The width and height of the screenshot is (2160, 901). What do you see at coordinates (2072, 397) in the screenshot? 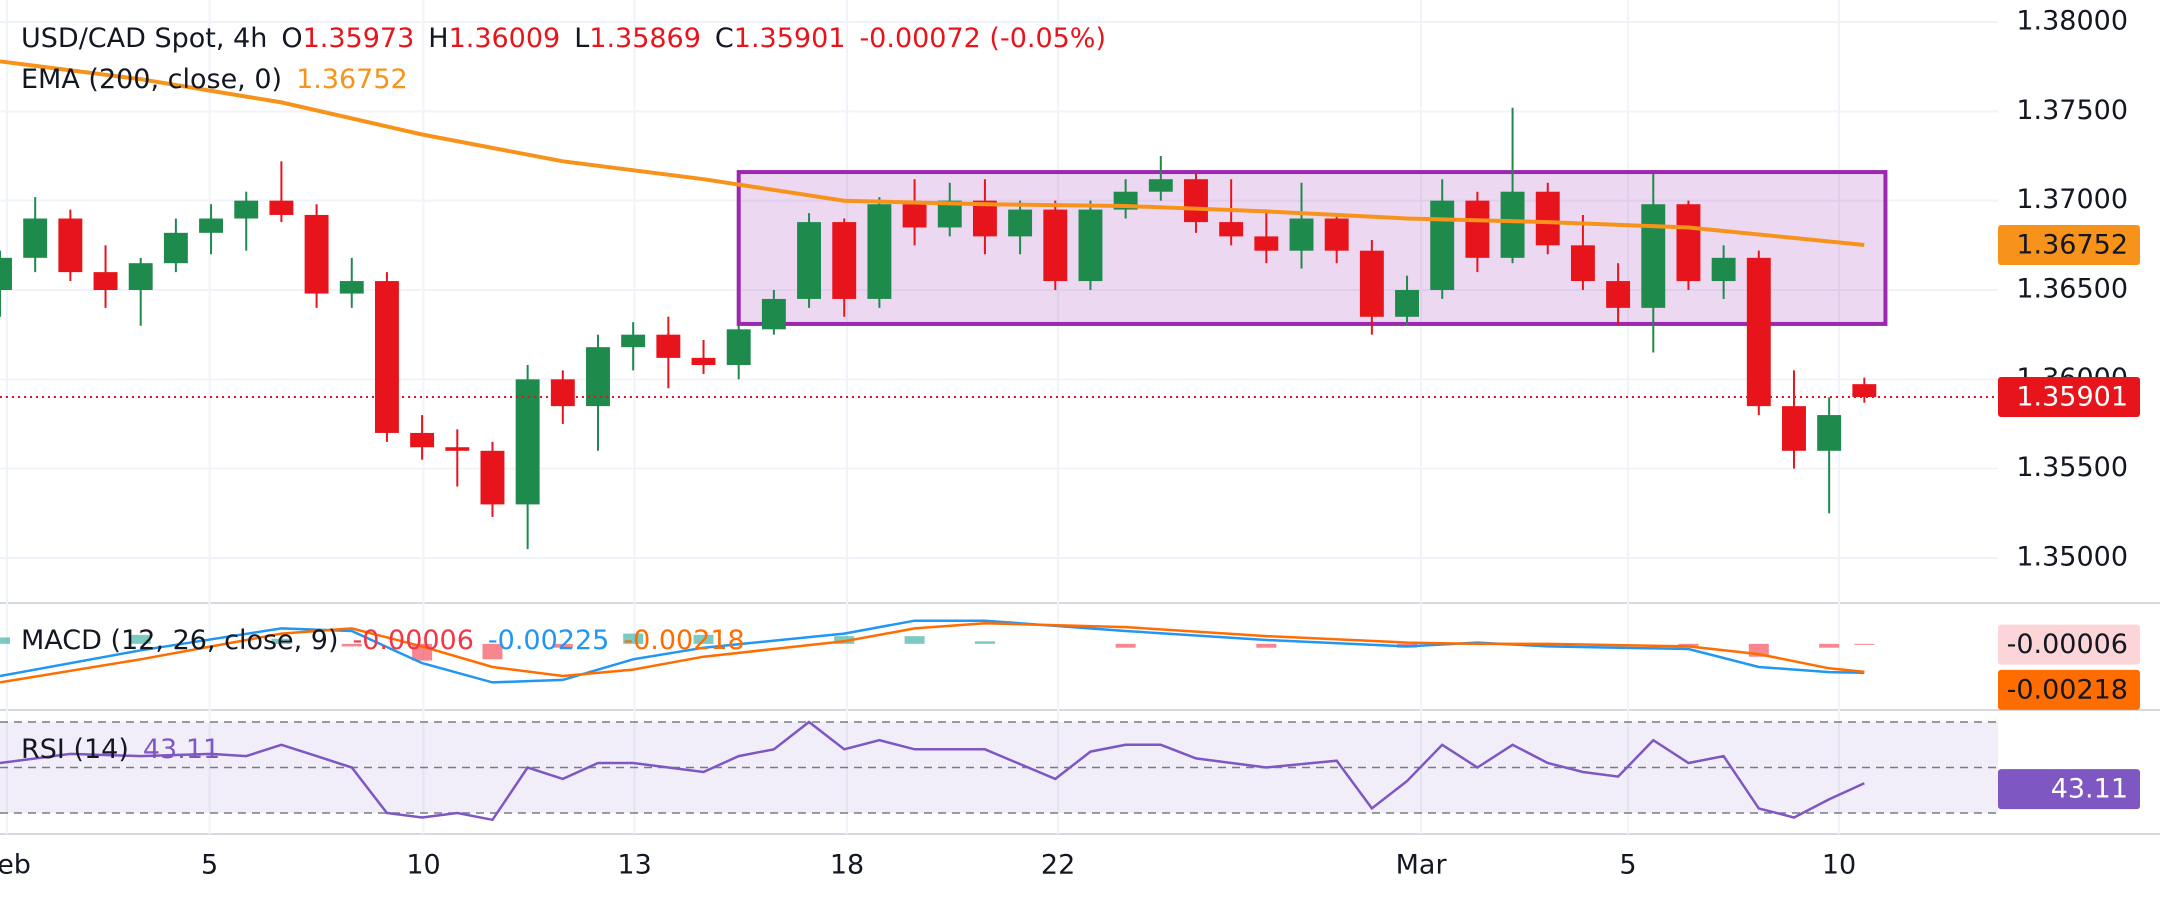
I see `price-badge-label: 1.35901` at bounding box center [2072, 397].